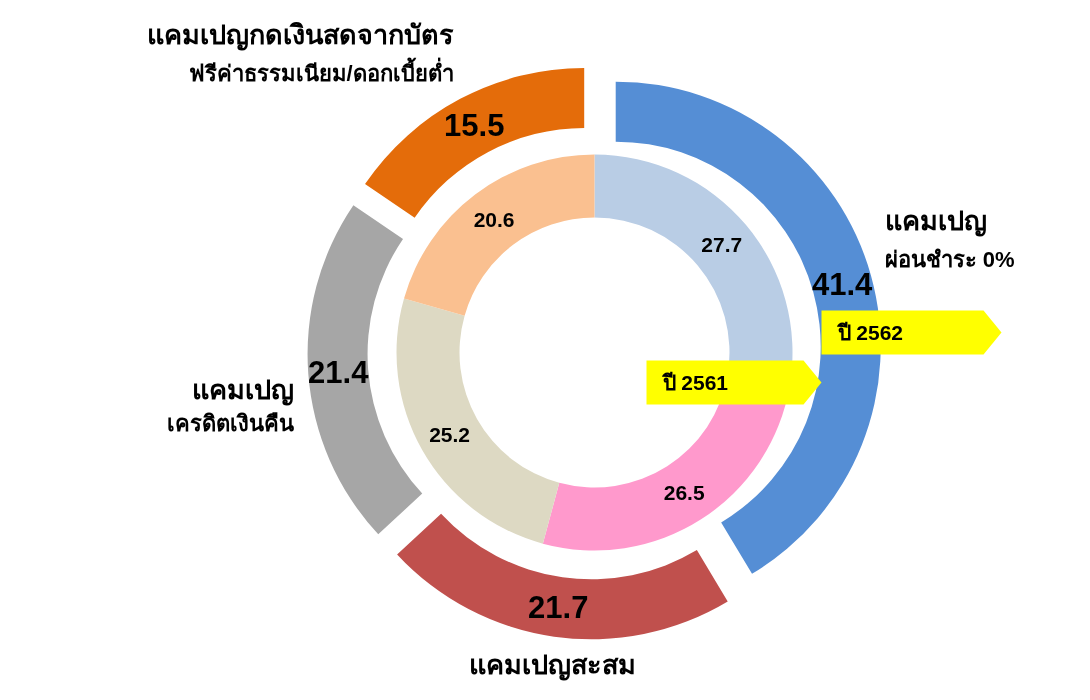 The image size is (1090, 700). What do you see at coordinates (231, 406) in the screenshot?
I see `slice-label: แคมเปญ เครดิตเงินคืน` at bounding box center [231, 406].